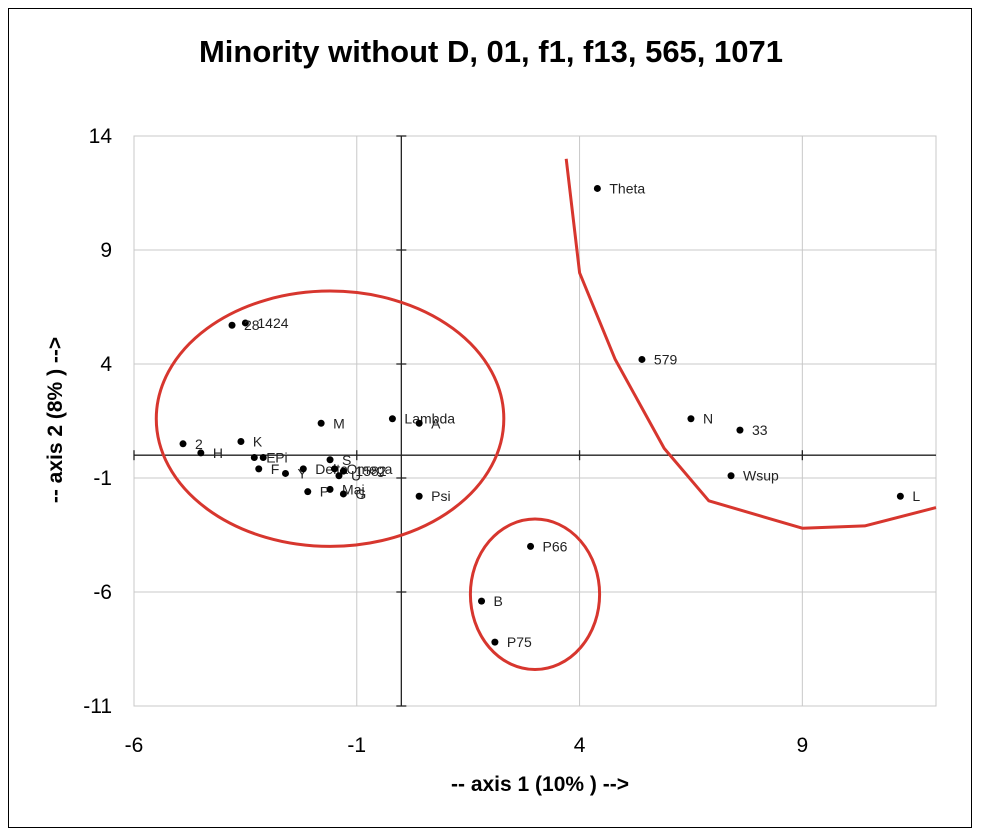 The image size is (982, 836). Describe the element at coordinates (97, 706) in the screenshot. I see `y-tick-label: -11` at that location.